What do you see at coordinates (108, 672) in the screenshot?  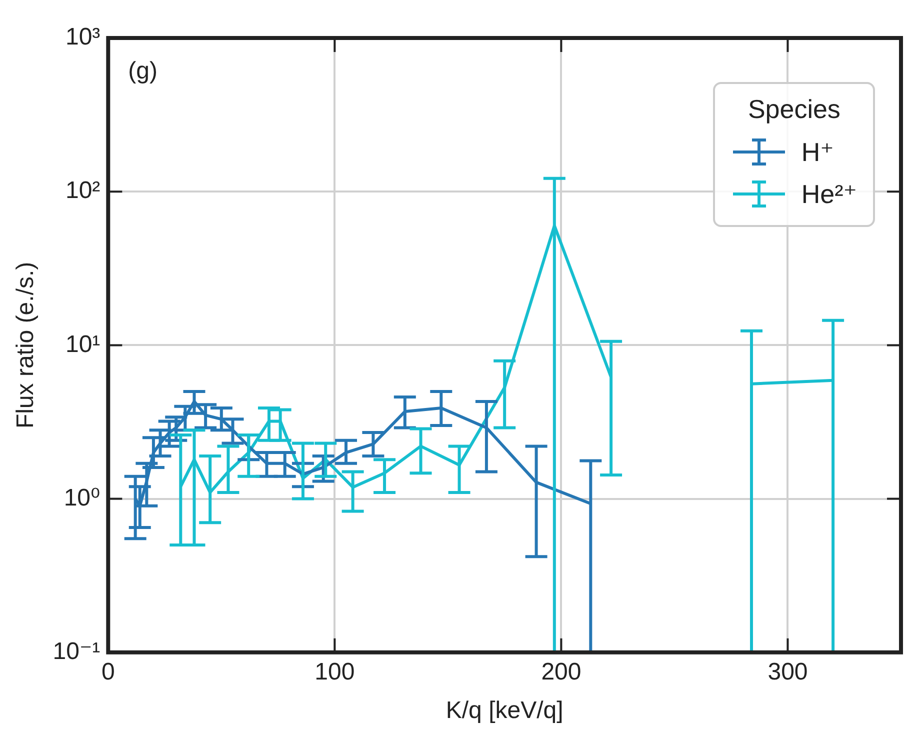 I see `x-tick-label: 0` at bounding box center [108, 672].